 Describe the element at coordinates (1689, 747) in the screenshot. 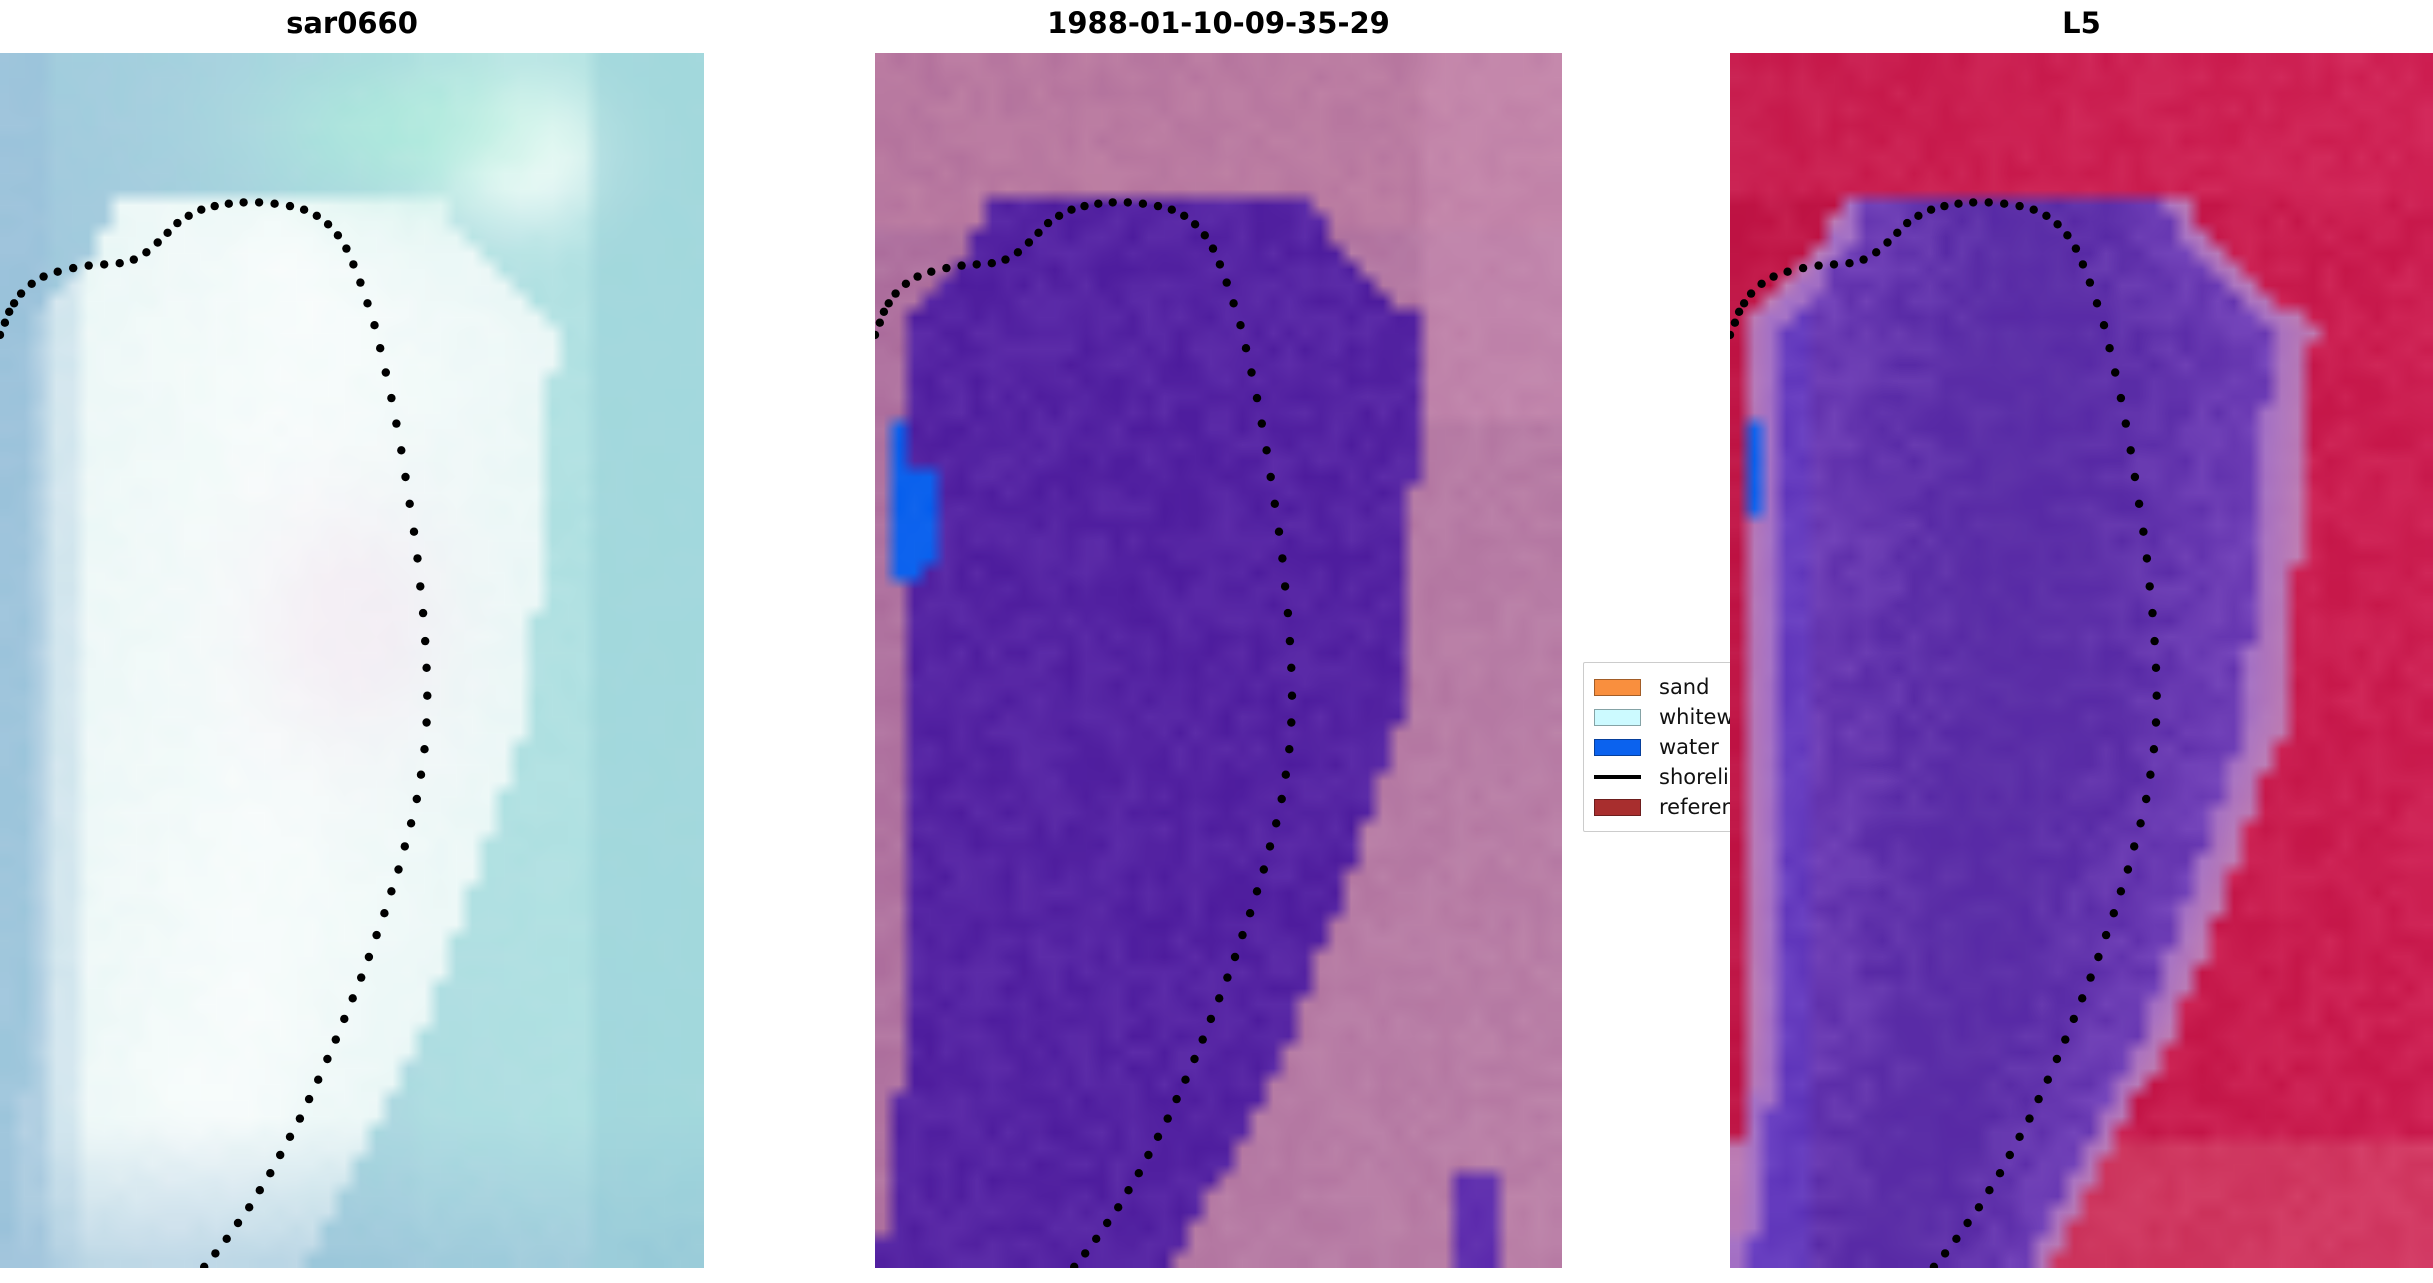

I see `legend-label-water: water` at that location.